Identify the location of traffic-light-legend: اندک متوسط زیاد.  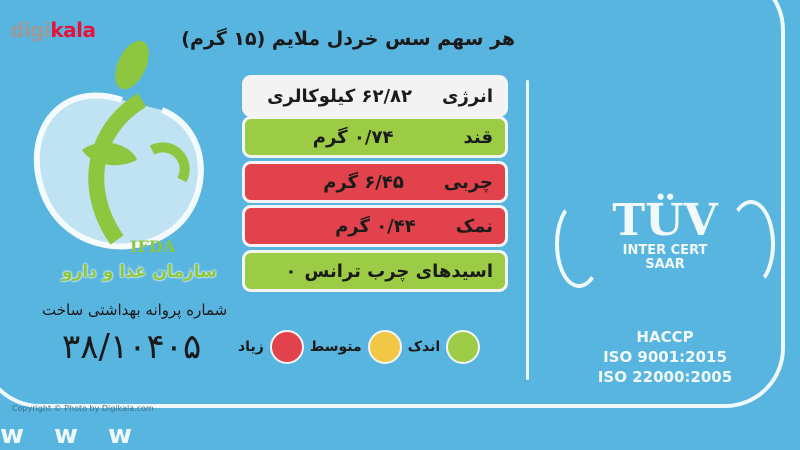
(359, 347).